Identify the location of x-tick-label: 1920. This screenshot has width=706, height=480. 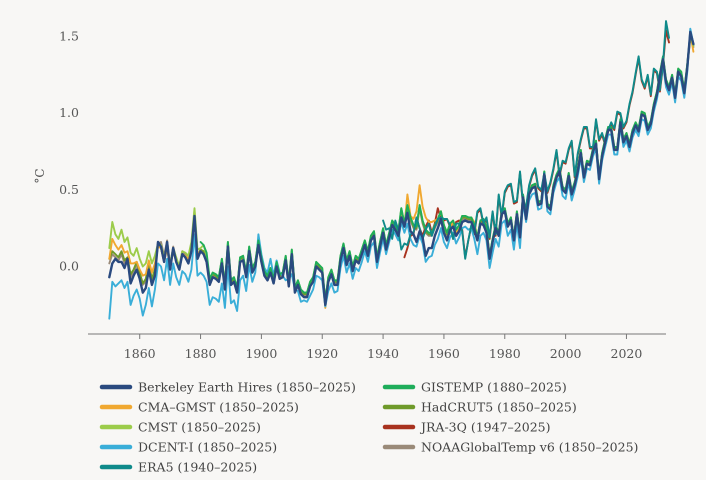
(322, 353).